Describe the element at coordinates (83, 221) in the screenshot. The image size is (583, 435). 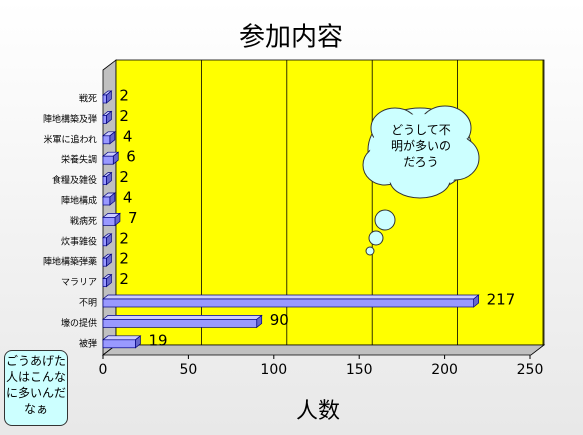
I see `y-tick-label: 戦病死` at that location.